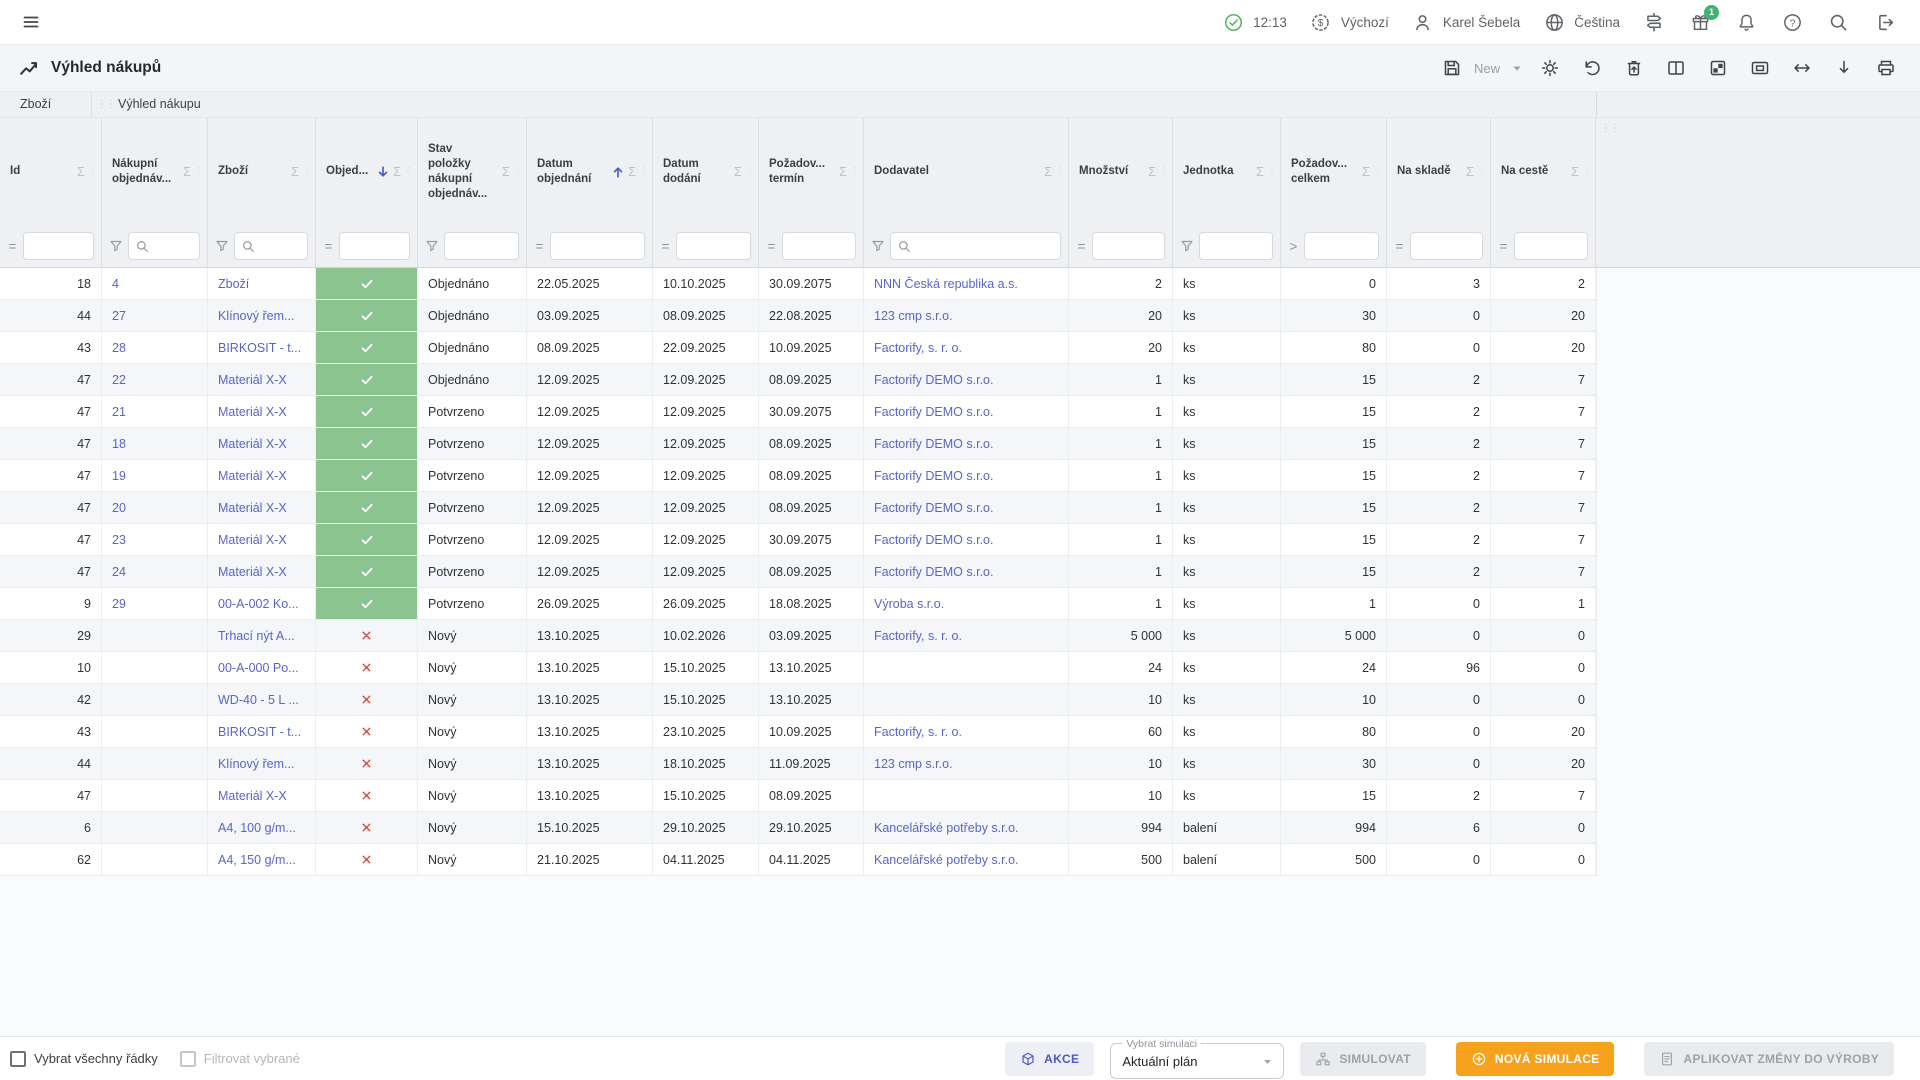 Image resolution: width=1920 pixels, height=1080 pixels. What do you see at coordinates (1128, 246) in the screenshot?
I see `filter-input-mnozstvi` at bounding box center [1128, 246].